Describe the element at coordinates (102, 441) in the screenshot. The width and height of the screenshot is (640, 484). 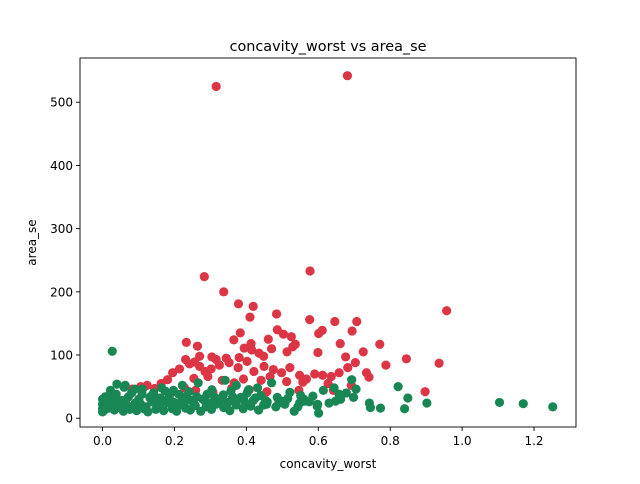
I see `x-tick-label: 0.0` at that location.